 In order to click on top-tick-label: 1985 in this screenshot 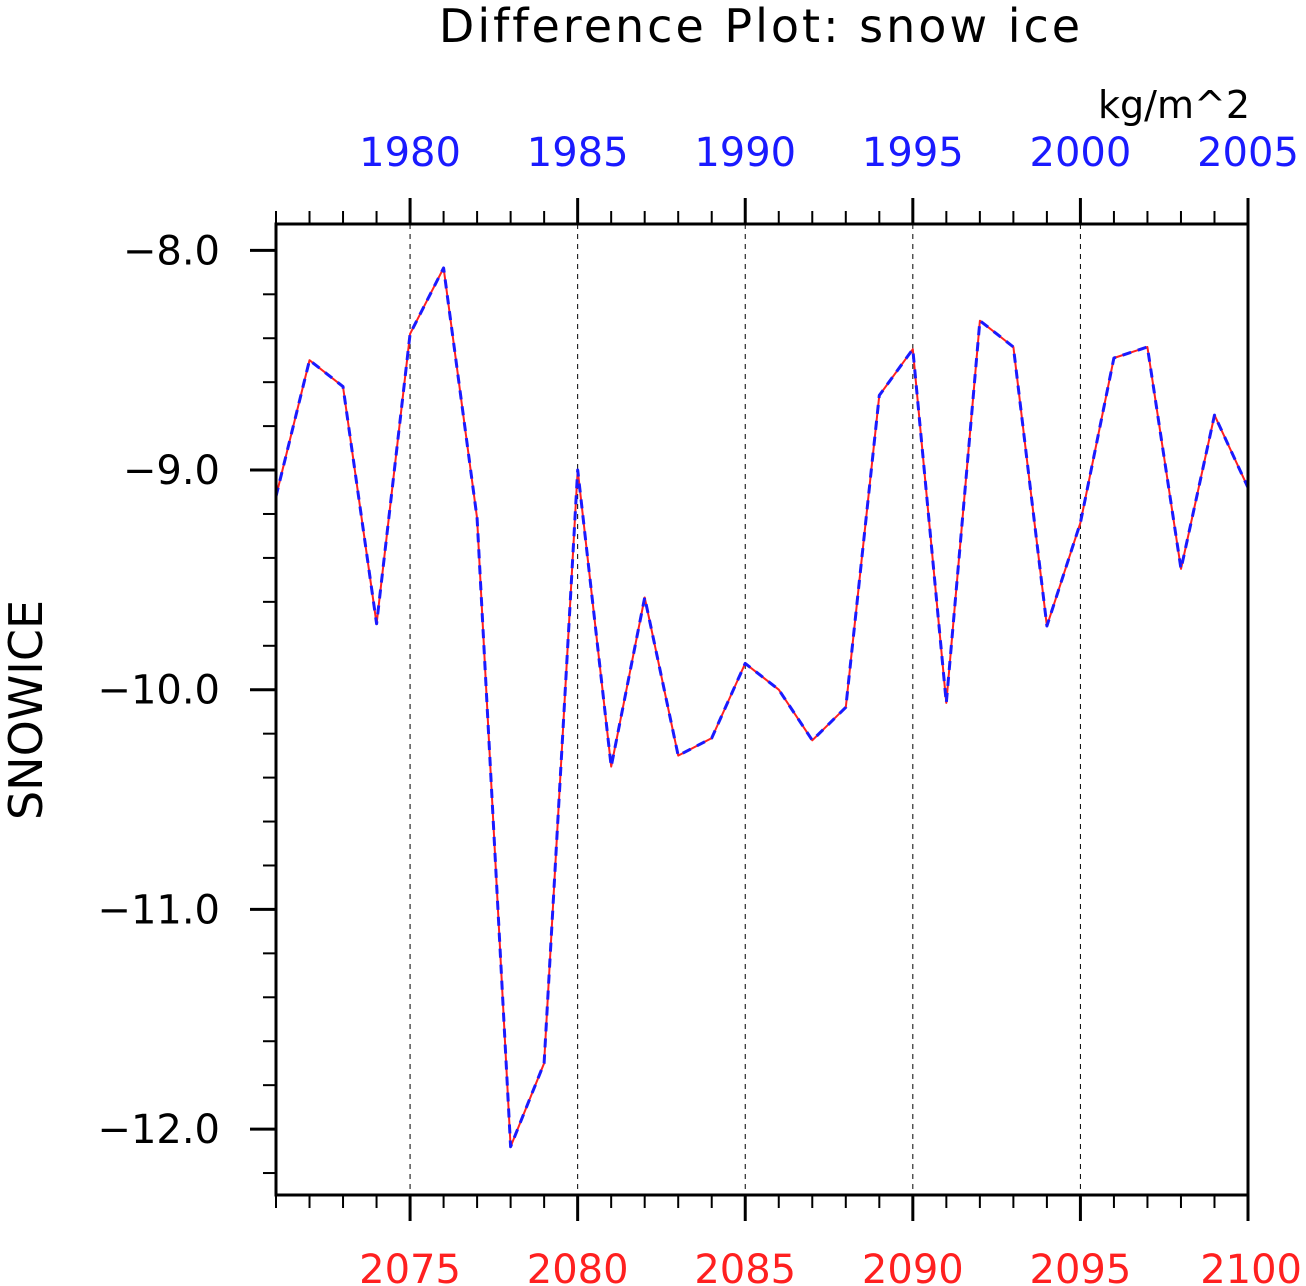, I will do `click(578, 153)`.